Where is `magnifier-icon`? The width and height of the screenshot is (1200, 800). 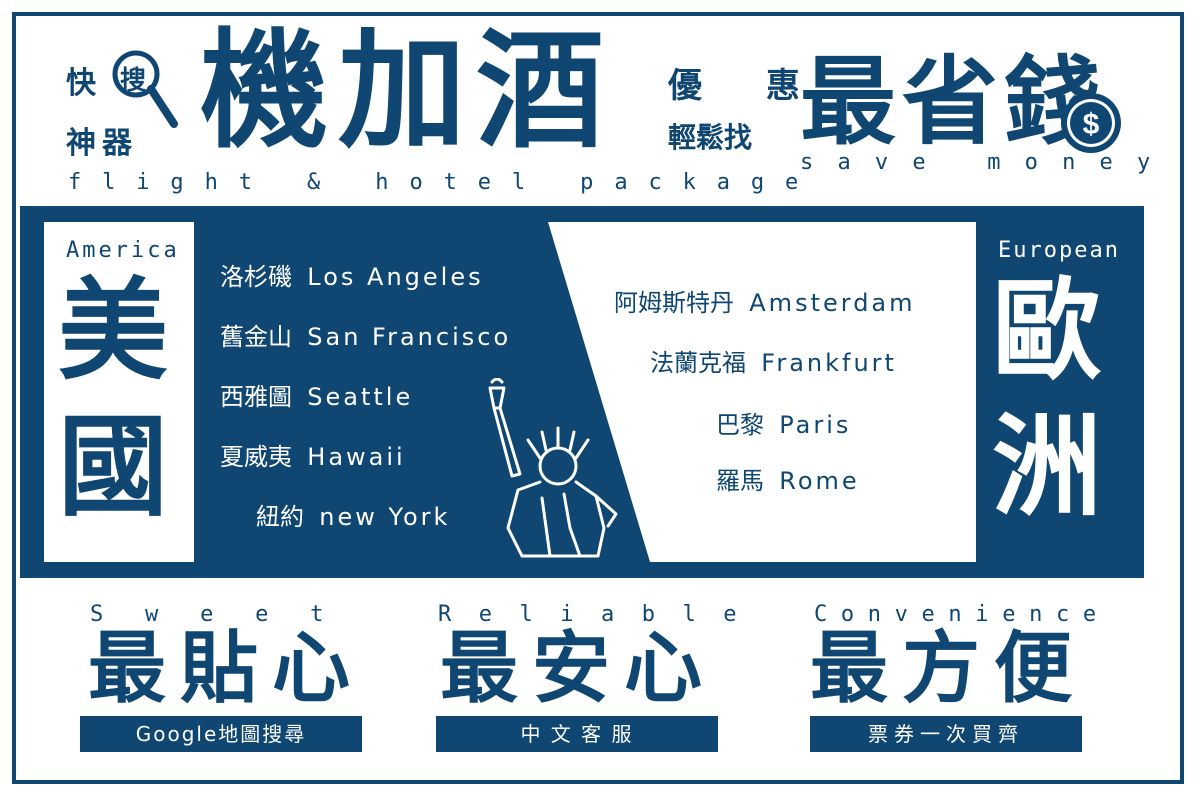
magnifier-icon is located at coordinates (145, 89).